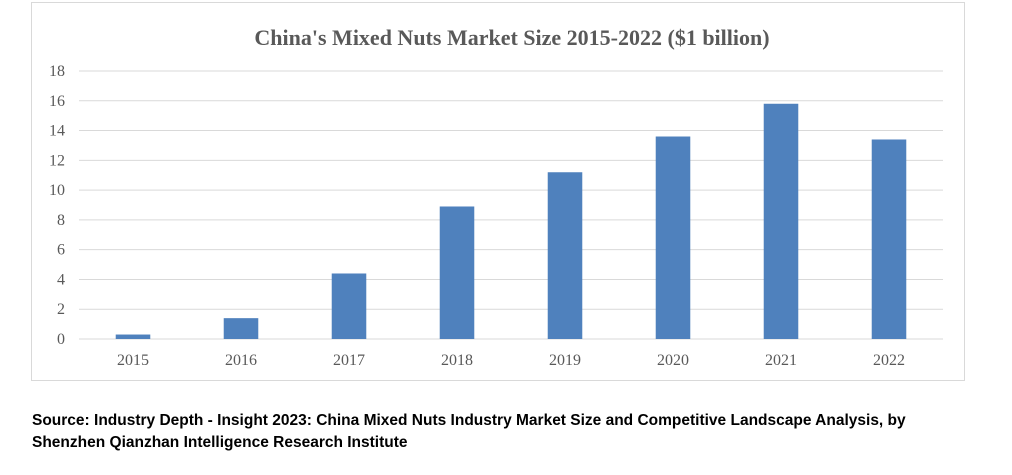 This screenshot has width=1012, height=475. I want to click on bar-2016, so click(241, 328).